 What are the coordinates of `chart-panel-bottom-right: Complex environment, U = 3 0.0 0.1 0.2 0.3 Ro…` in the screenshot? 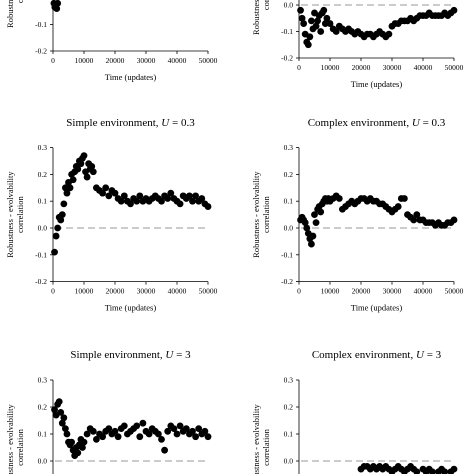 It's located at (354, 411).